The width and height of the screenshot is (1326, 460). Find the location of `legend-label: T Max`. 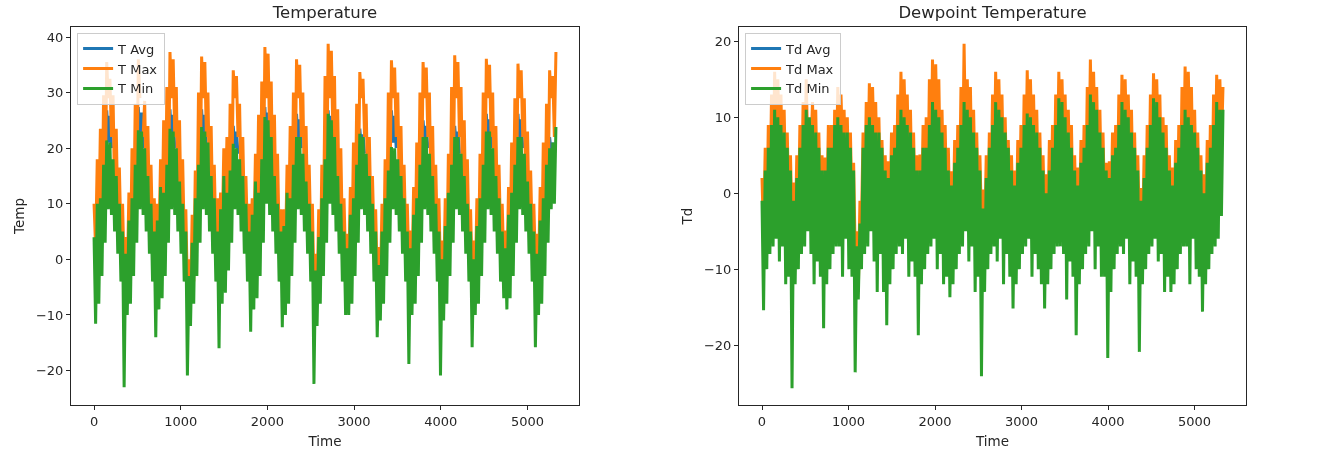

legend-label: T Max is located at coordinates (137, 69).